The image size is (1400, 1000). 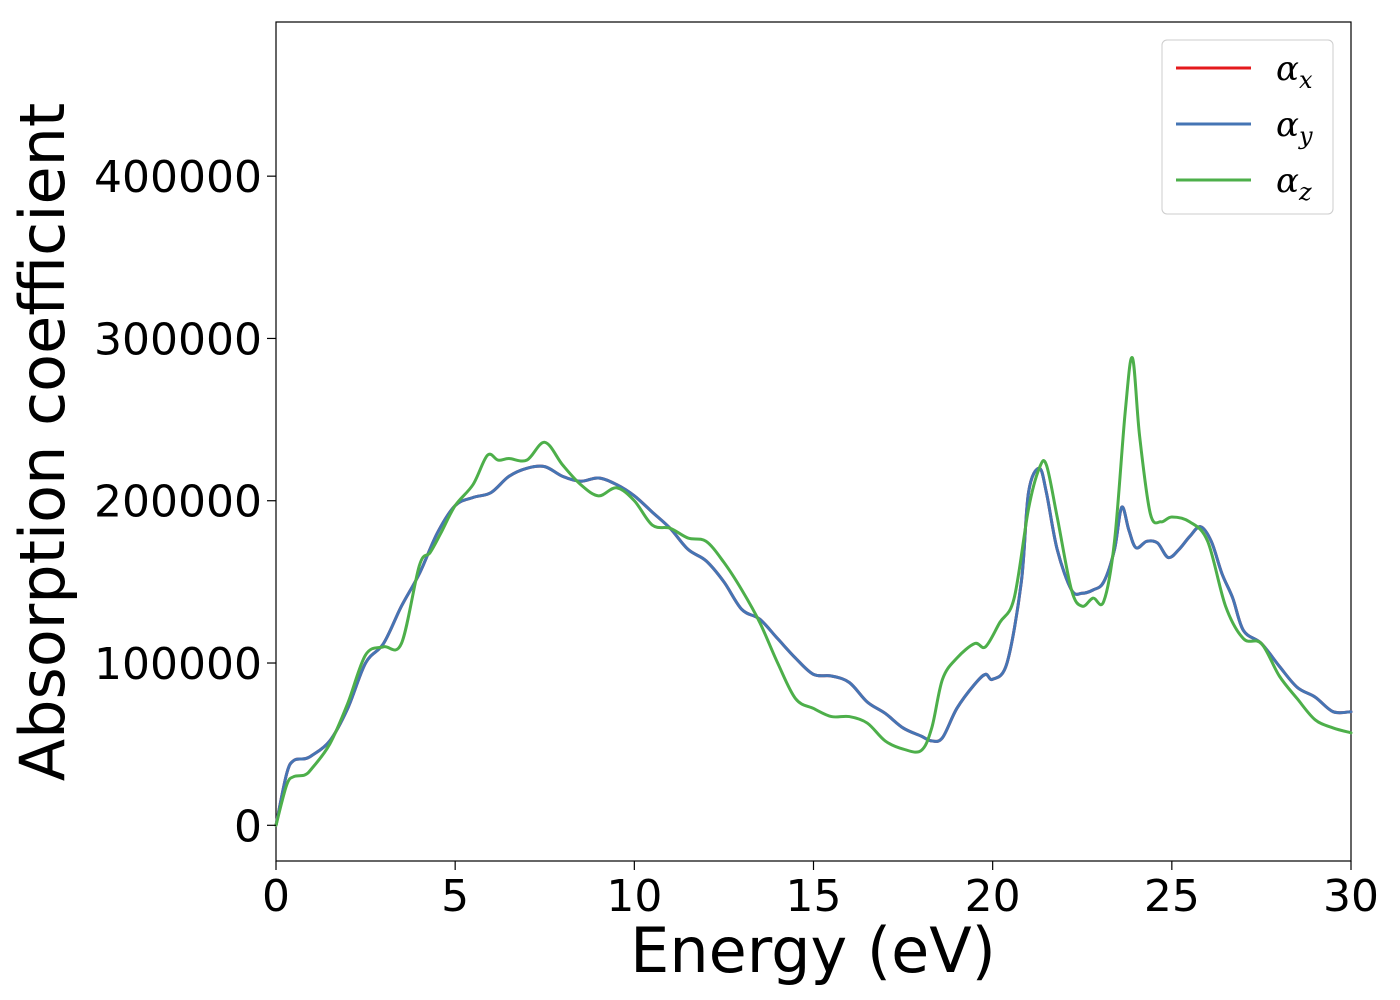 What do you see at coordinates (1172, 896) in the screenshot?
I see `x-tick-label: 25` at bounding box center [1172, 896].